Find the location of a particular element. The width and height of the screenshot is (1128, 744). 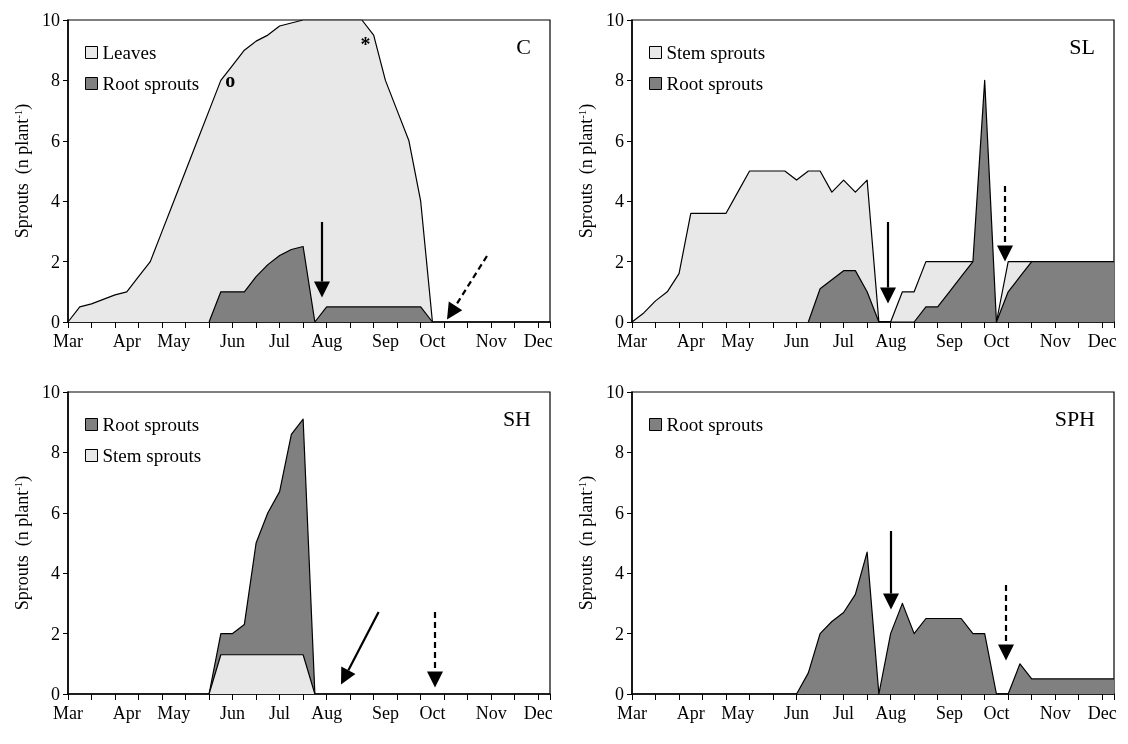

text: SPH is located at coordinates (1075, 418).